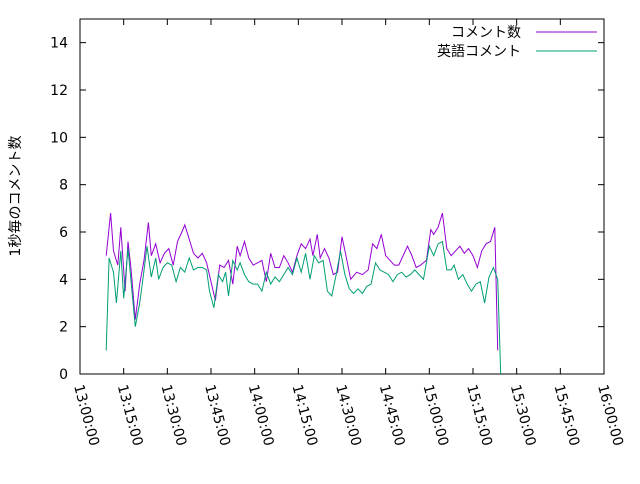  Describe the element at coordinates (435, 415) in the screenshot. I see `x-tick-label: 15:00:00` at that location.